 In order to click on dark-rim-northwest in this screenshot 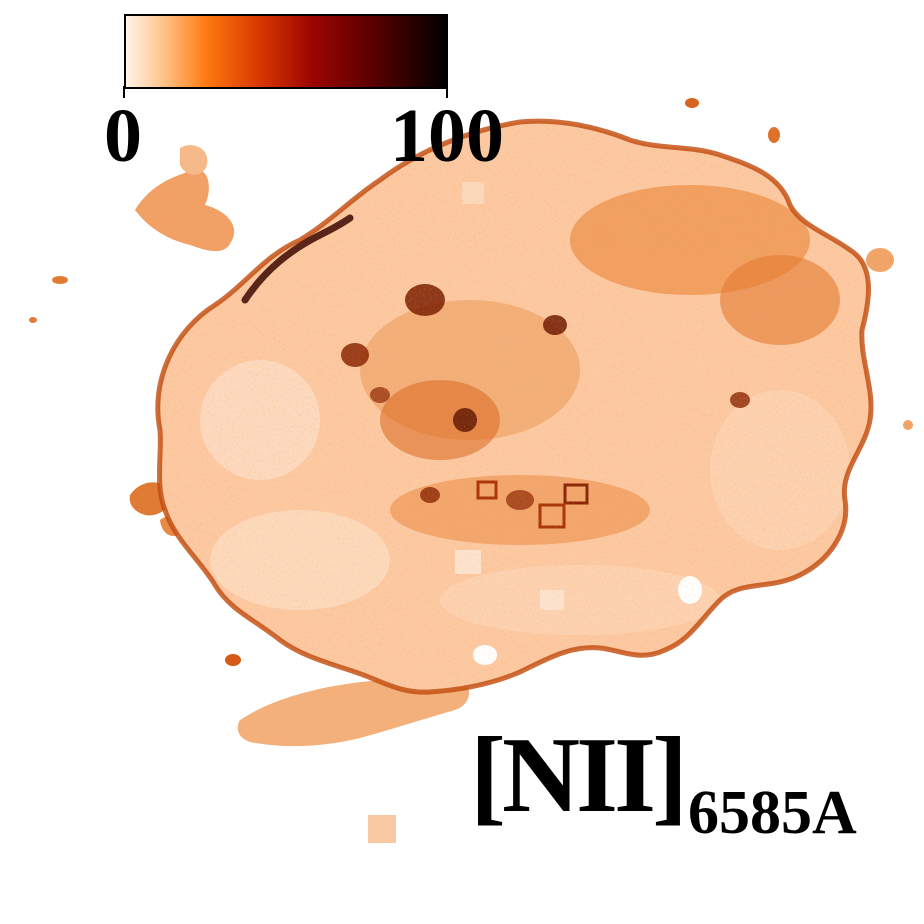, I will do `click(297, 259)`.